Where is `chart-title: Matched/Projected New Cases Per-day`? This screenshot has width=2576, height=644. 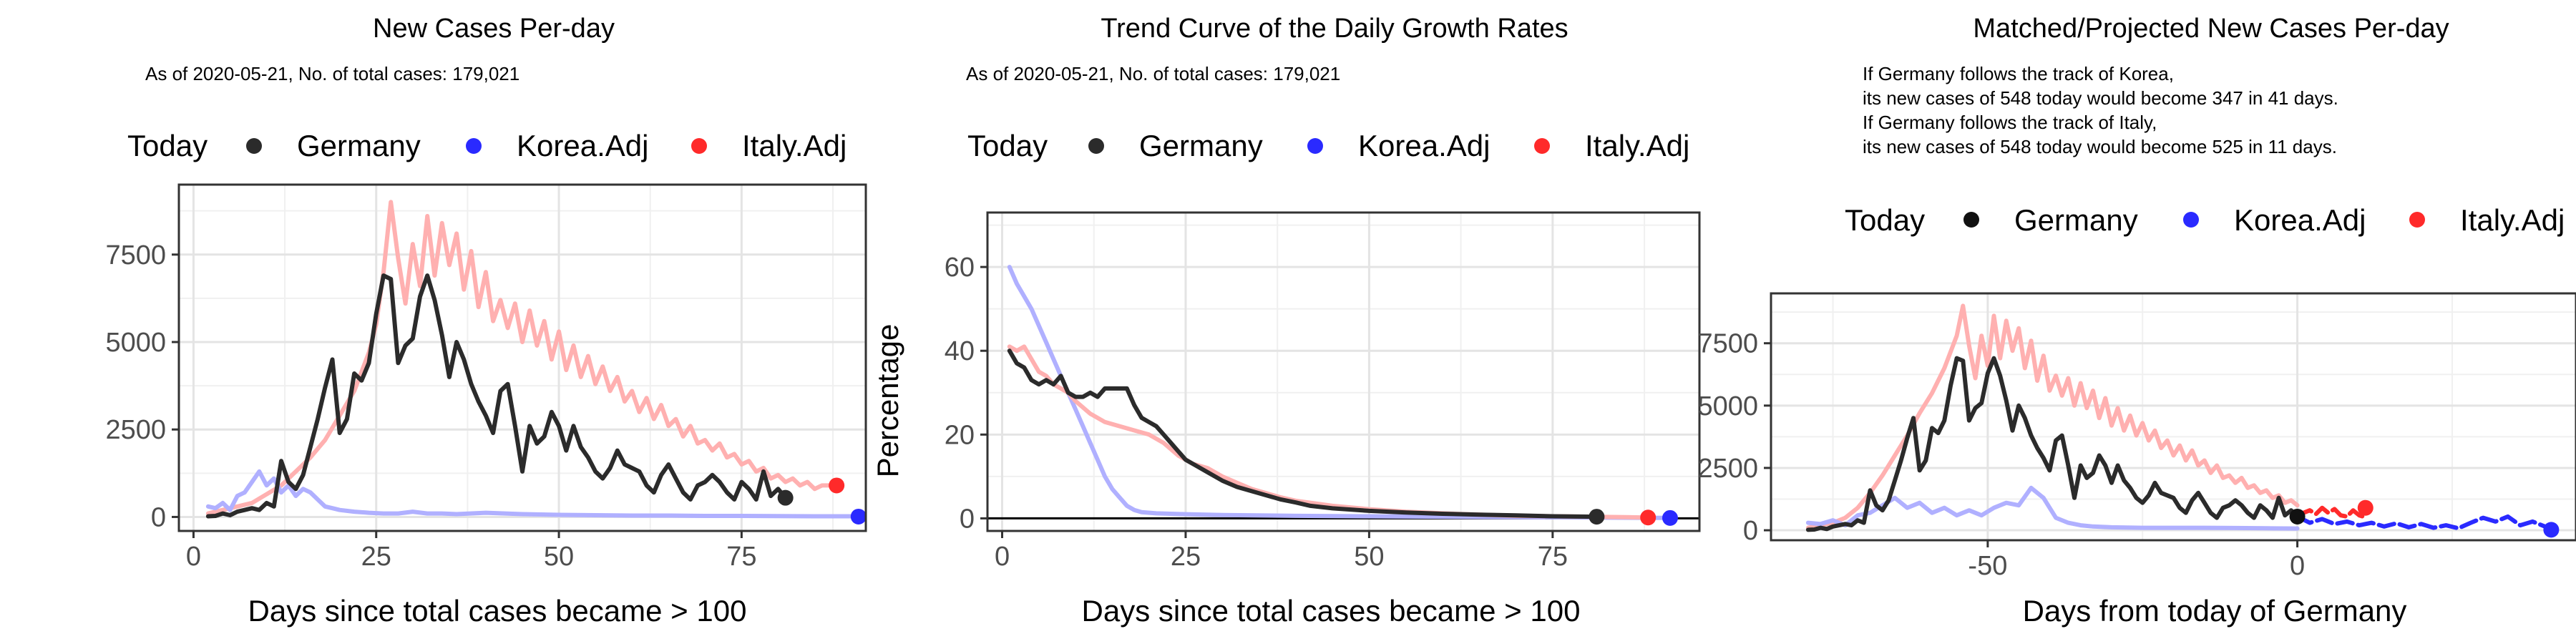
chart-title: Matched/Projected New Cases Per-day is located at coordinates (2211, 29).